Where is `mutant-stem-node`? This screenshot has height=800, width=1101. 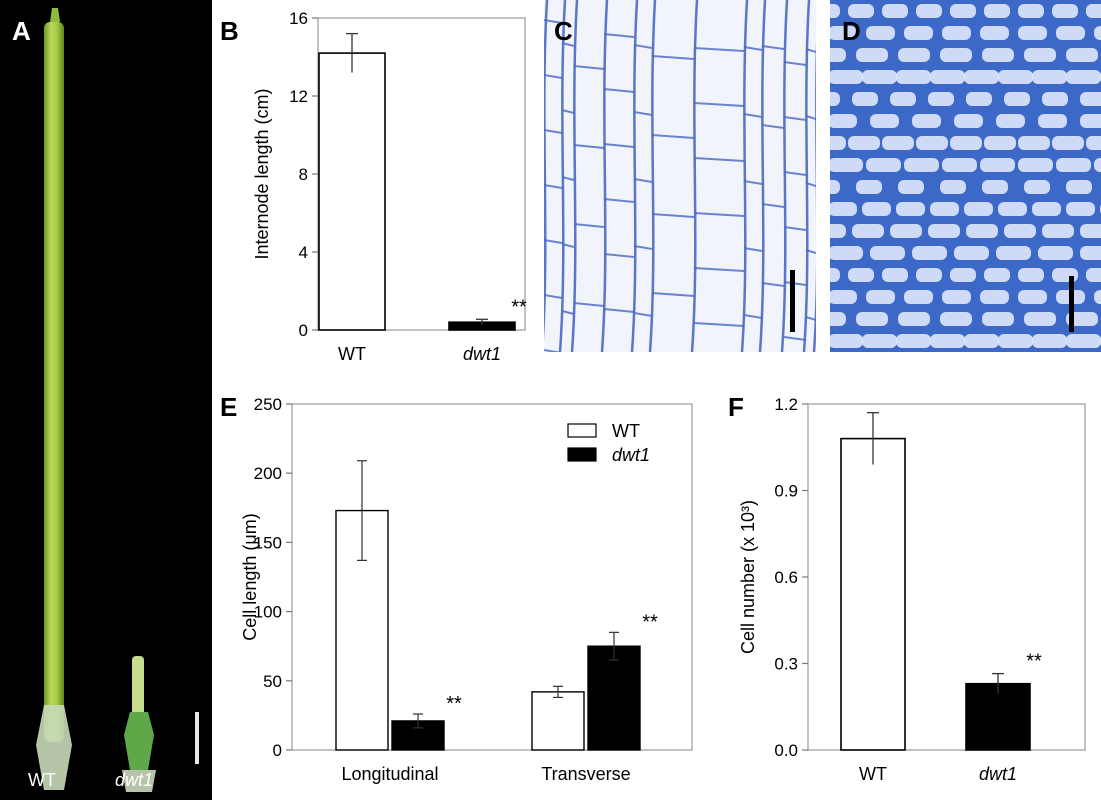 mutant-stem-node is located at coordinates (139, 741).